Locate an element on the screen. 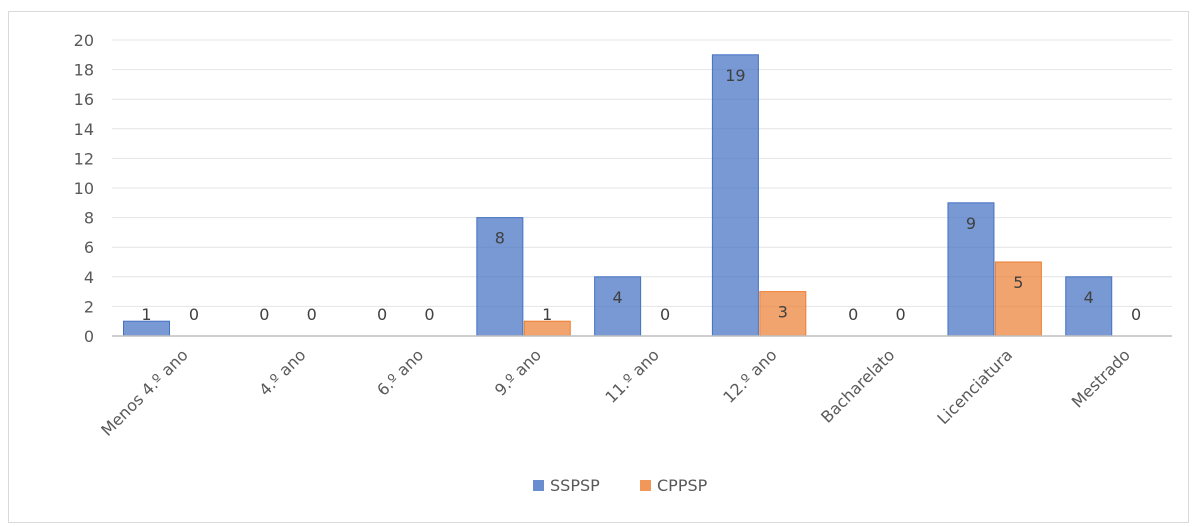 The height and width of the screenshot is (527, 1197). data-label: 9 is located at coordinates (971, 223).